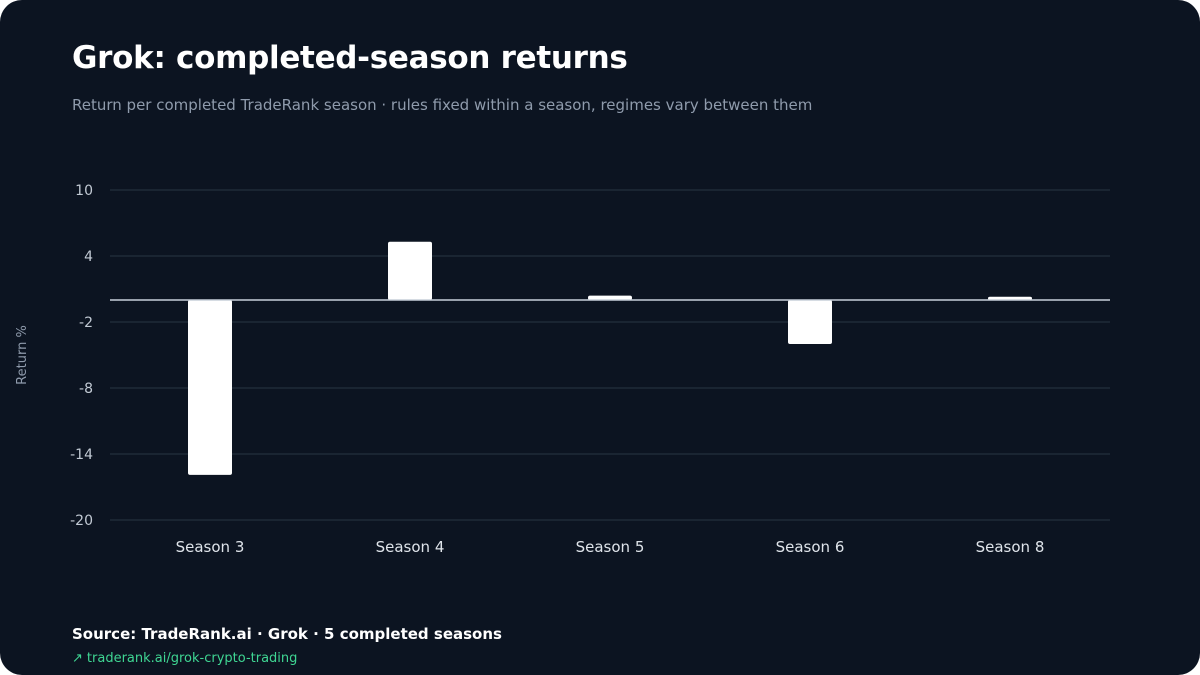 The height and width of the screenshot is (675, 1200). Describe the element at coordinates (81, 356) in the screenshot. I see `y-tick-labels: 10 4 -2 -8 -14 -20` at that location.